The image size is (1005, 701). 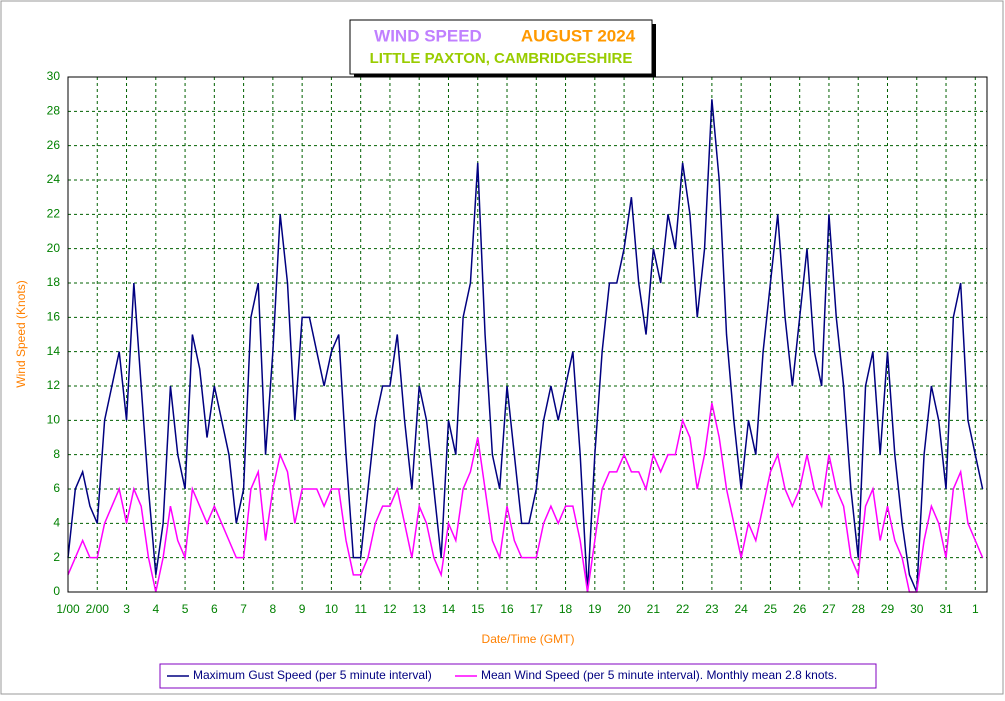 What do you see at coordinates (273, 609) in the screenshot?
I see `x-tick-label: 8` at bounding box center [273, 609].